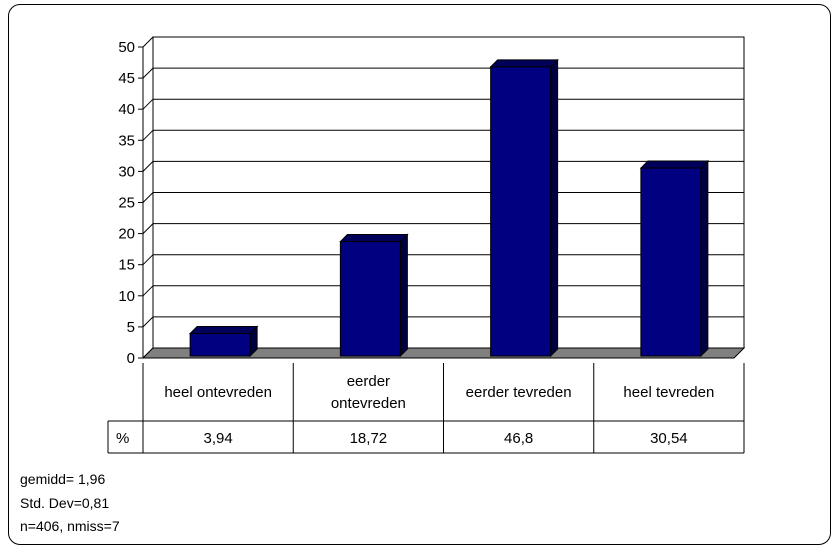 The image size is (835, 552). What do you see at coordinates (126, 171) in the screenshot?
I see `y-tick-label: 30` at bounding box center [126, 171].